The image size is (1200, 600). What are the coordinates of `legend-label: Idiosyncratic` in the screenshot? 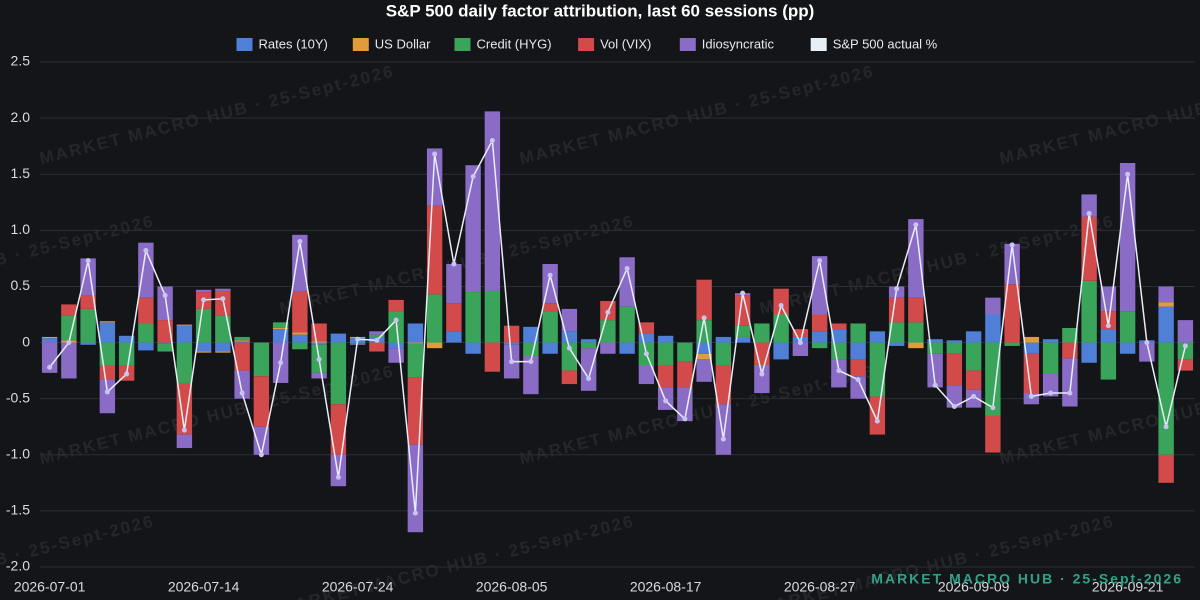 It's located at (738, 43).